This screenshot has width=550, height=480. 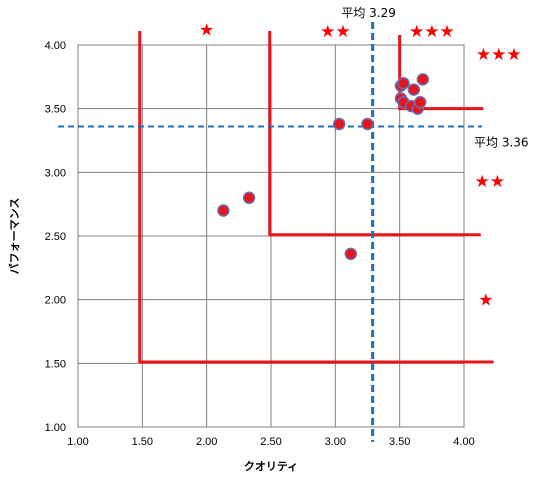 I want to click on y-tick-label: 1.50, so click(x=55, y=364).